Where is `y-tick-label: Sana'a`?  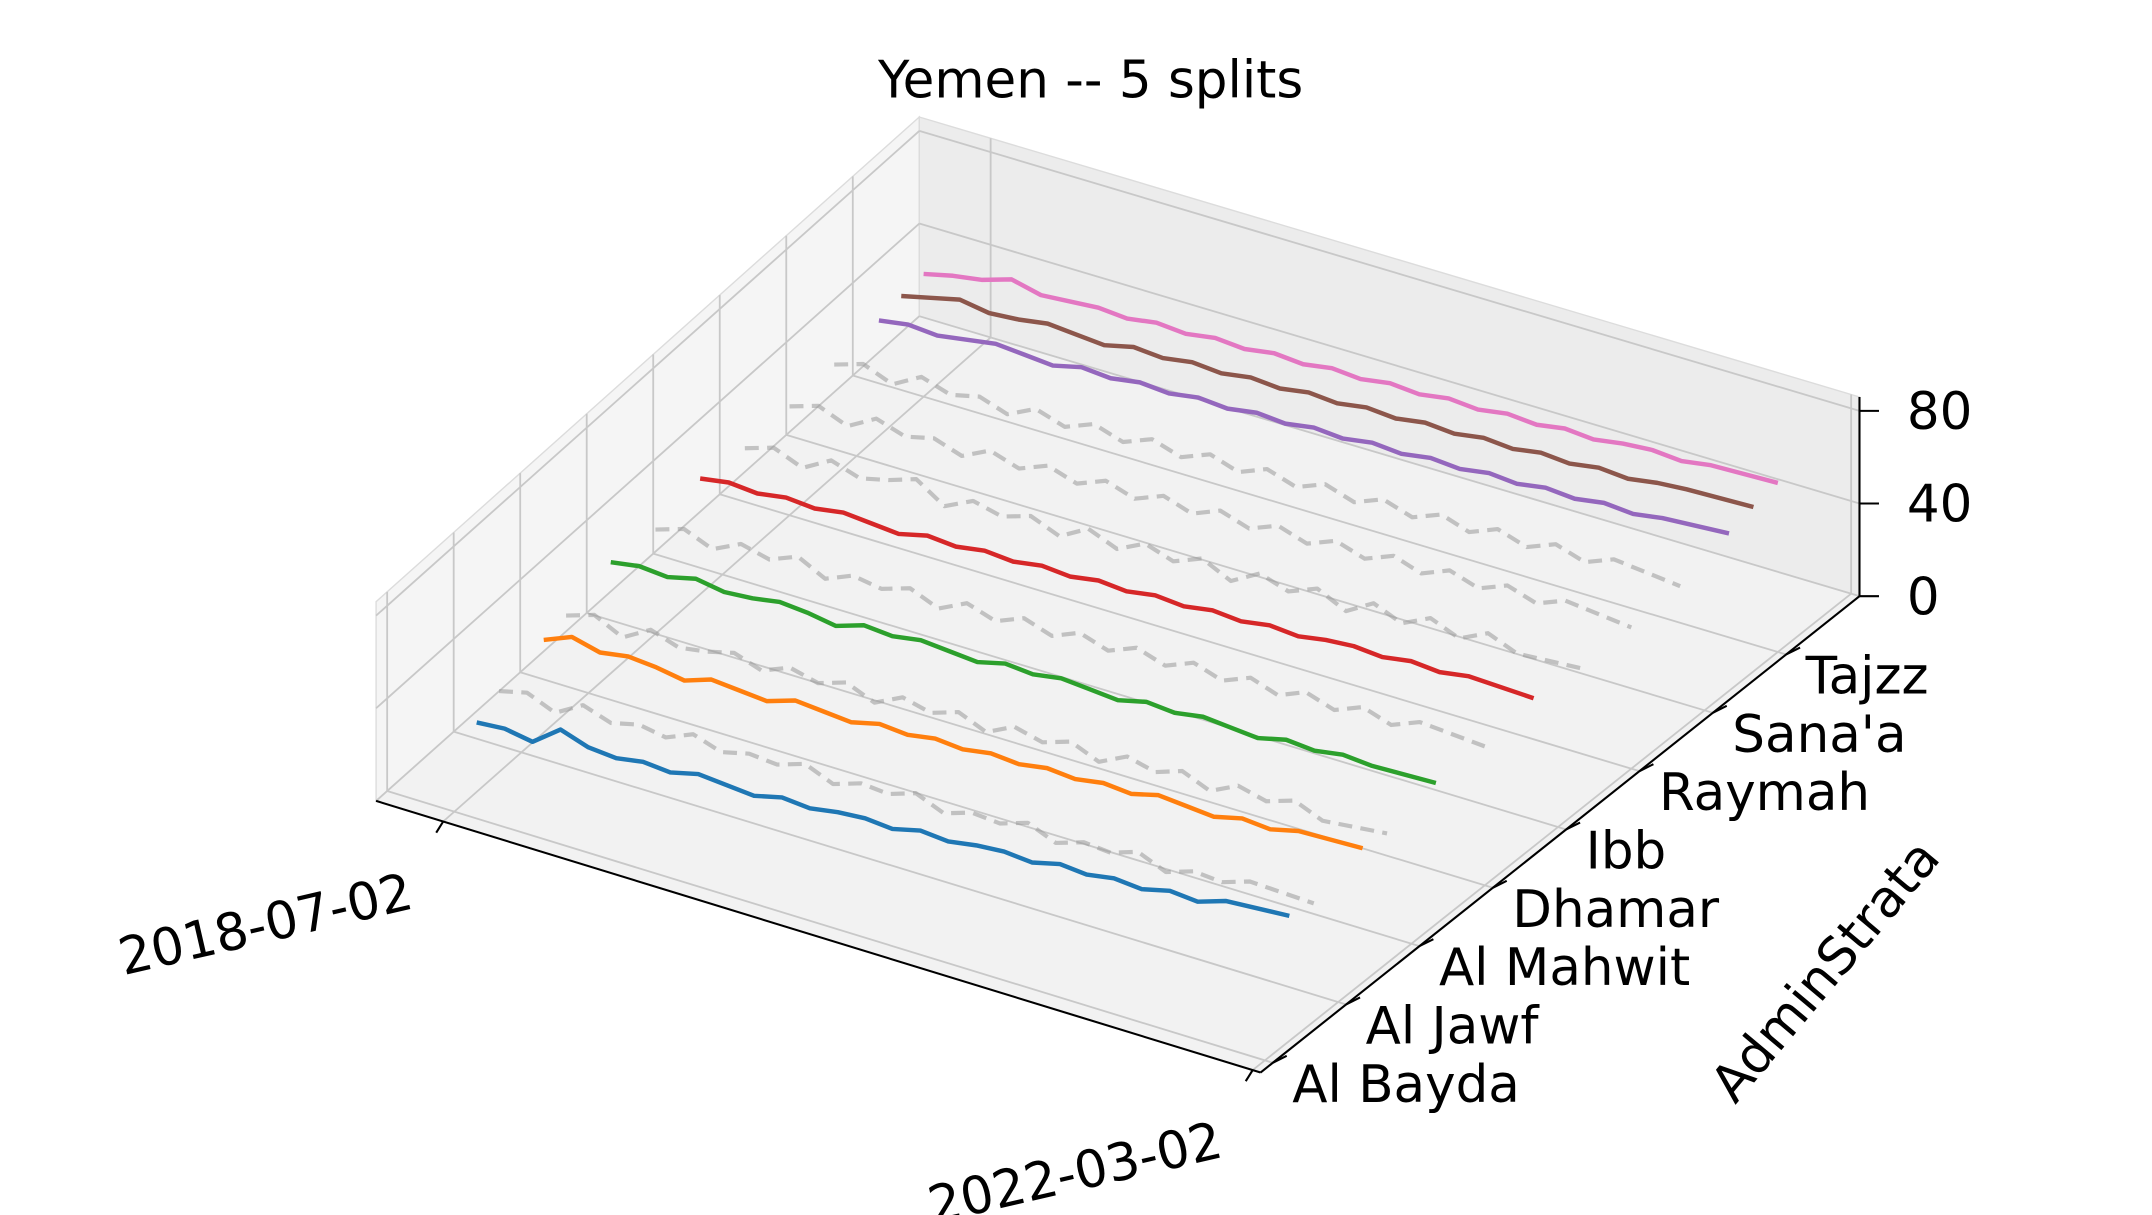
y-tick-label: Sana'a is located at coordinates (1819, 735).